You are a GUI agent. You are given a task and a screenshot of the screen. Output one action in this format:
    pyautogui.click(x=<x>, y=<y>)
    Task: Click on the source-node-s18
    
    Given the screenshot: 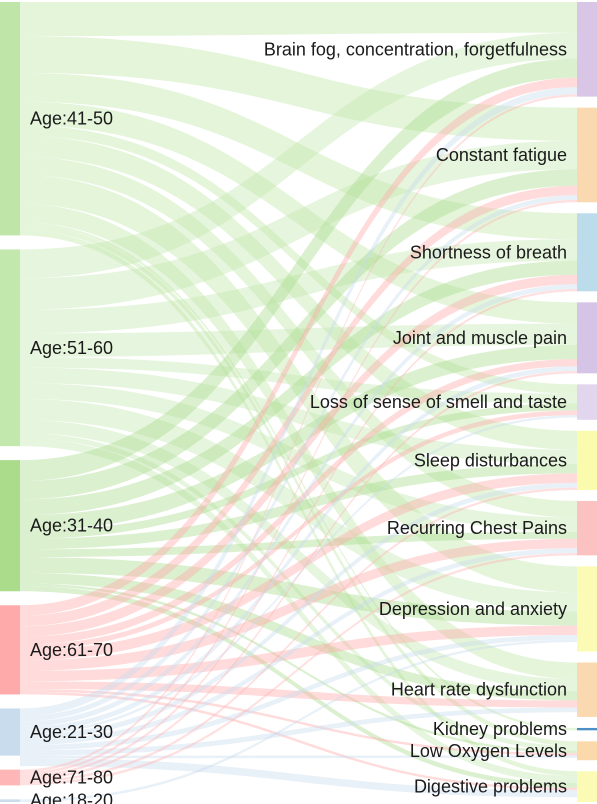 What is the action you would take?
    pyautogui.click(x=10, y=800)
    